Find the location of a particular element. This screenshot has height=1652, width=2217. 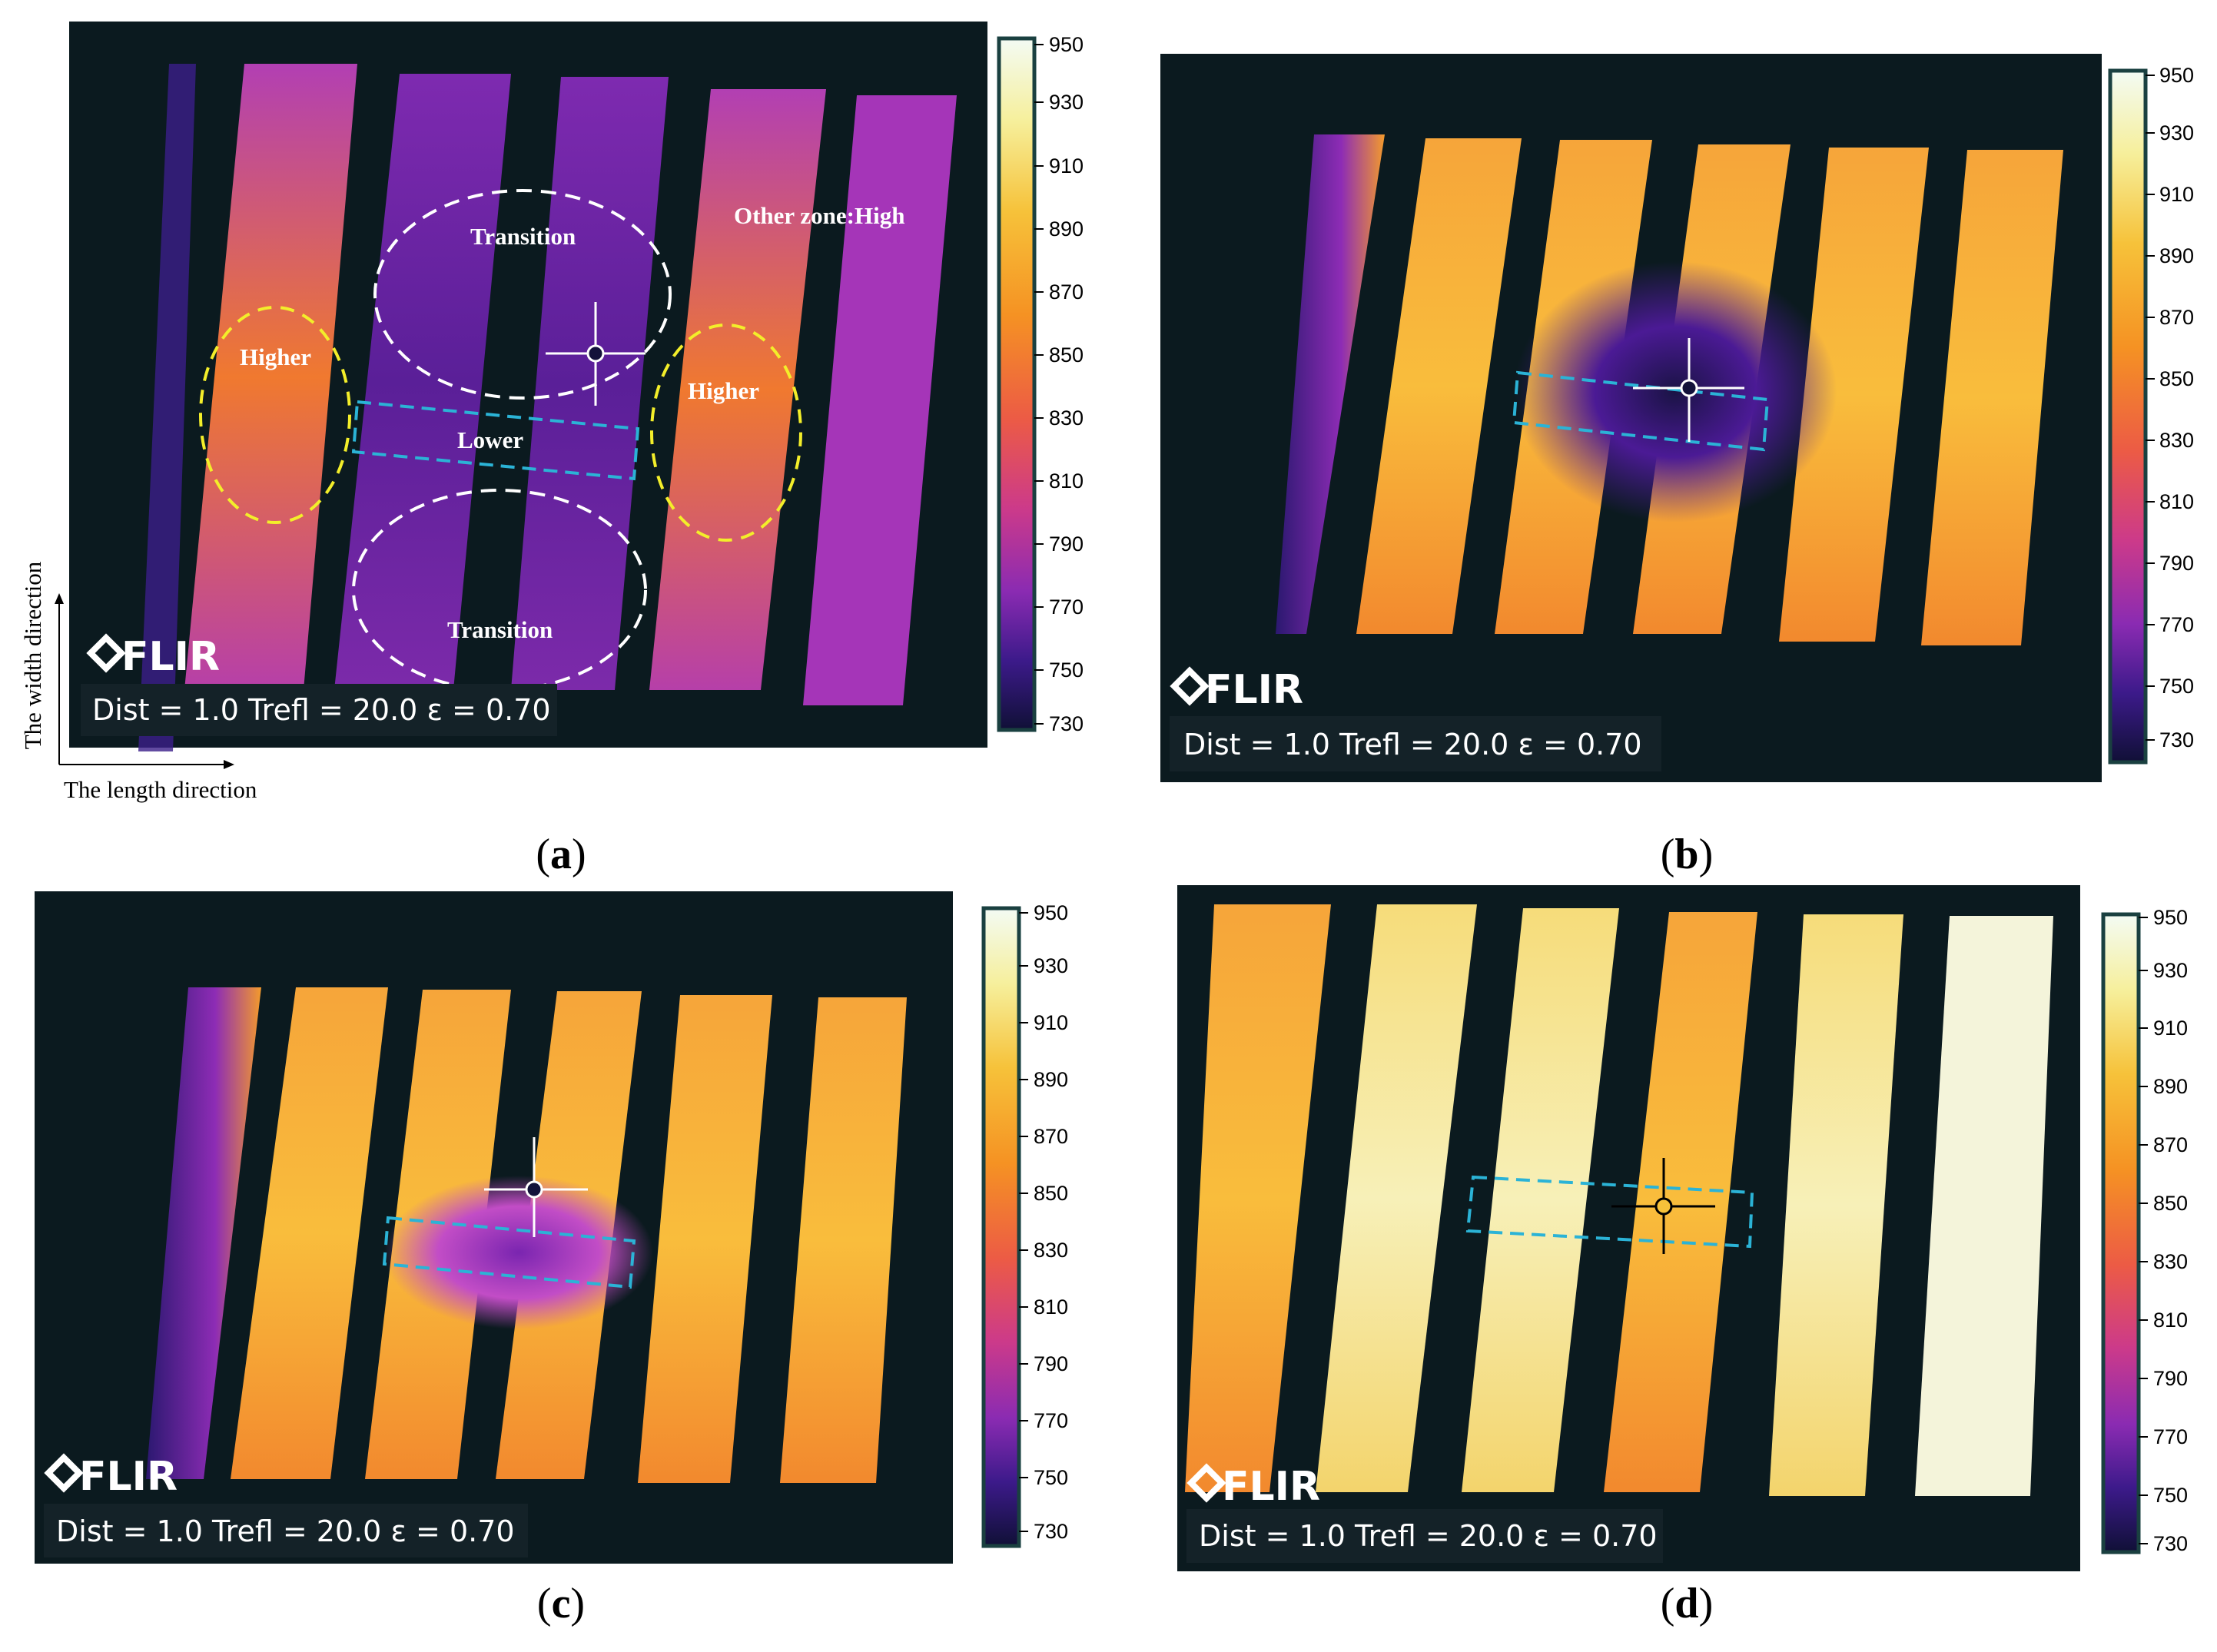

higher-zone-right is located at coordinates (726, 432).